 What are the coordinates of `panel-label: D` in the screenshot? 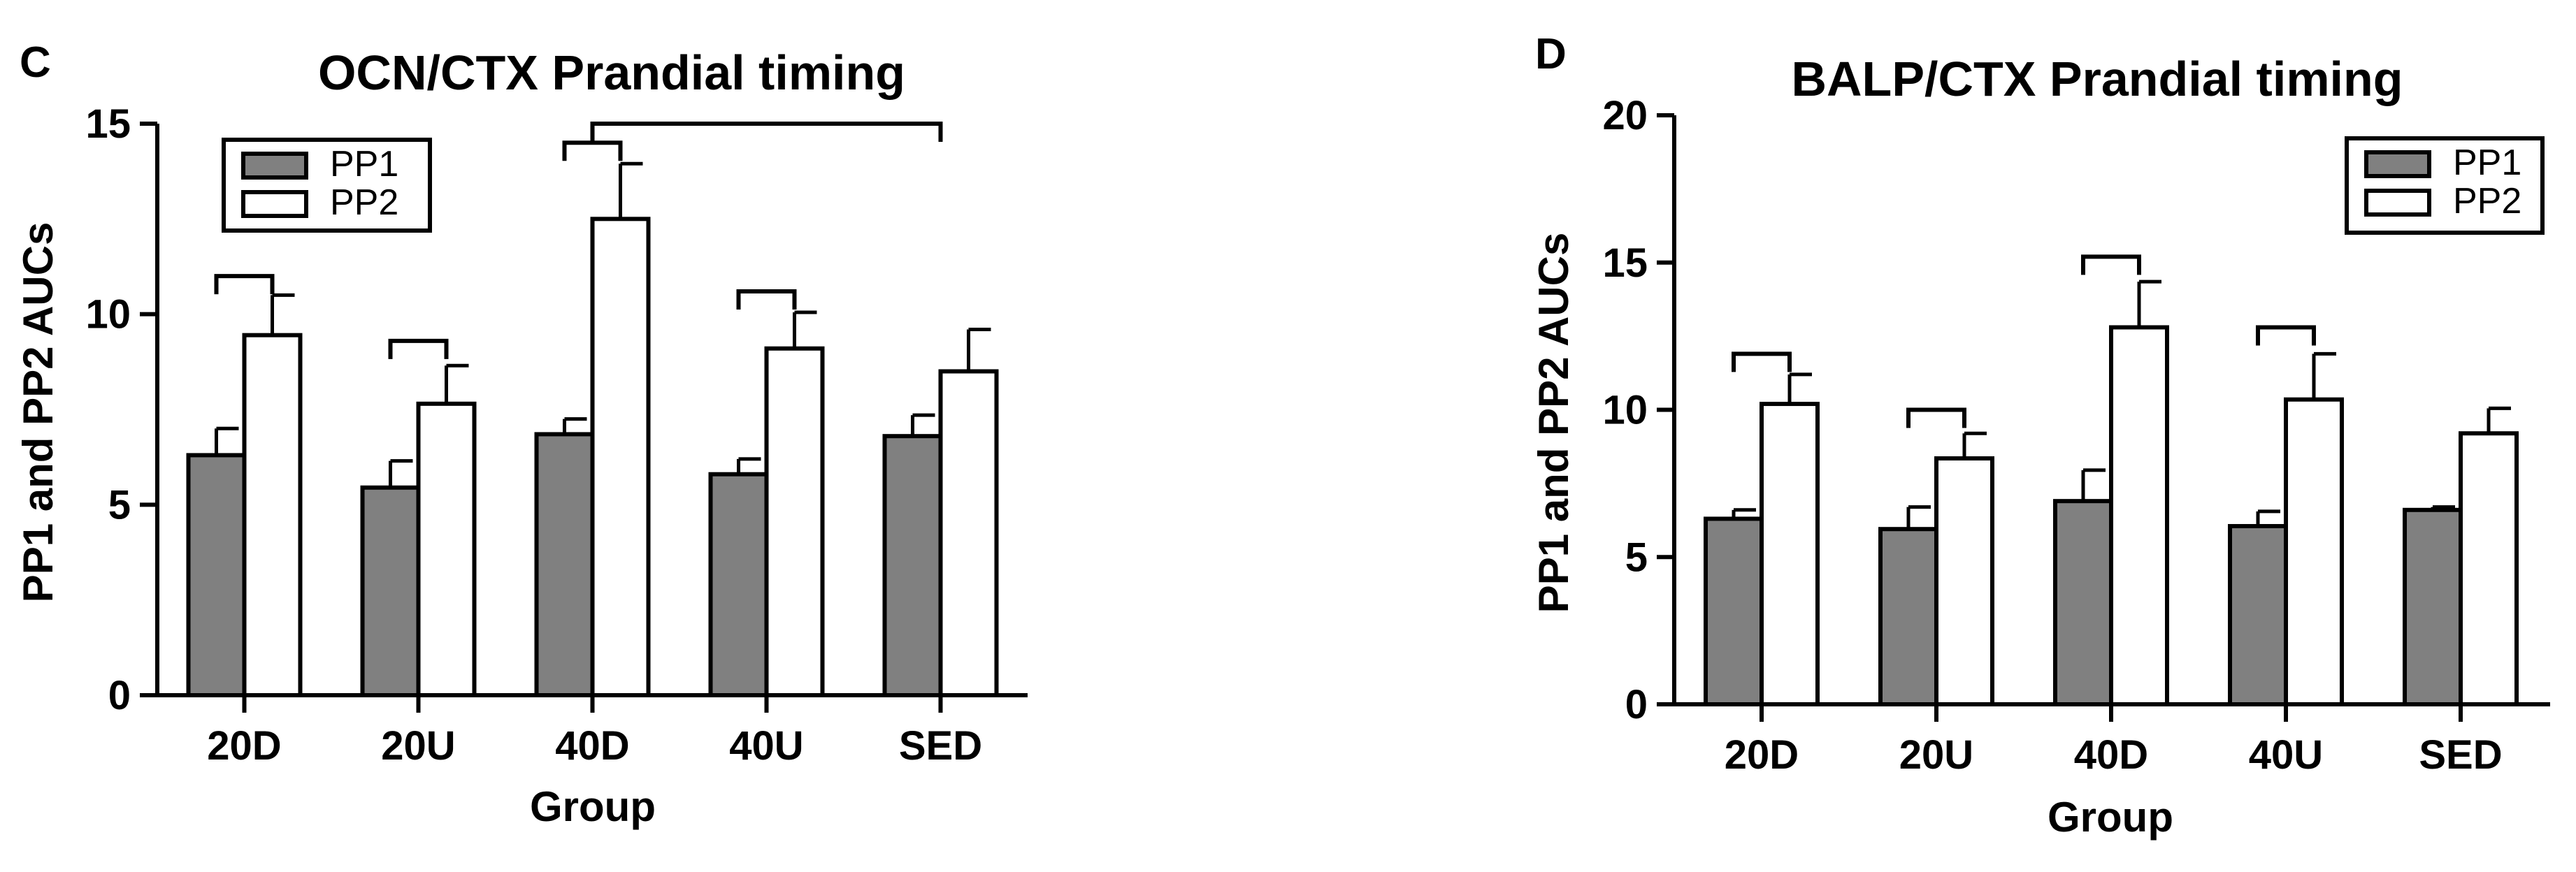 It's located at (1551, 54).